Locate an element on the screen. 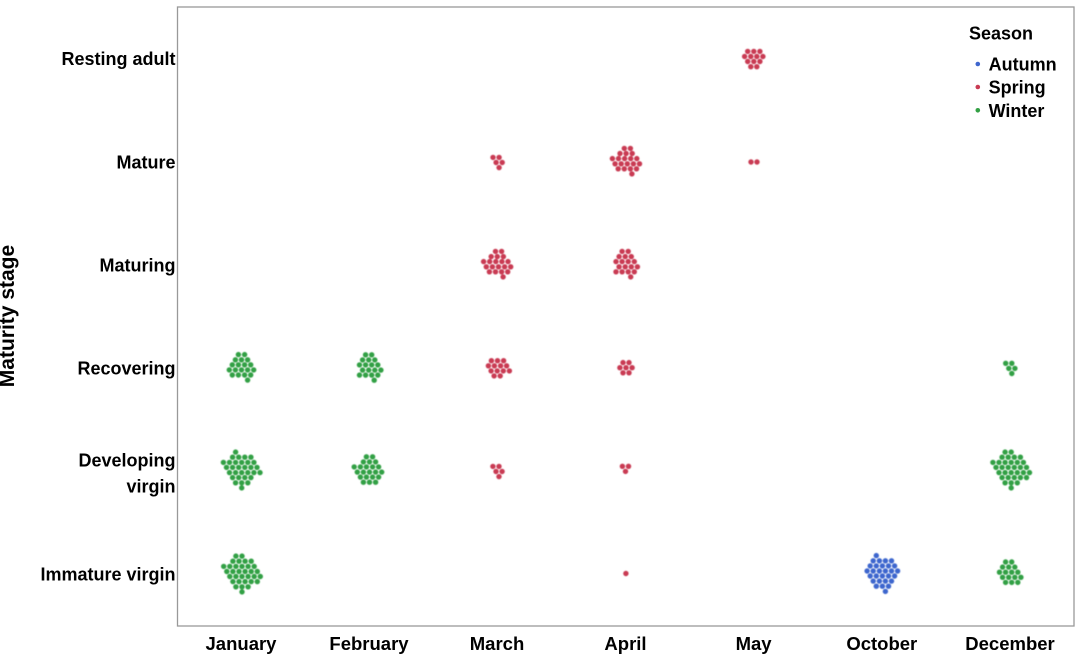  svg-text: Spring is located at coordinates (1017, 88).